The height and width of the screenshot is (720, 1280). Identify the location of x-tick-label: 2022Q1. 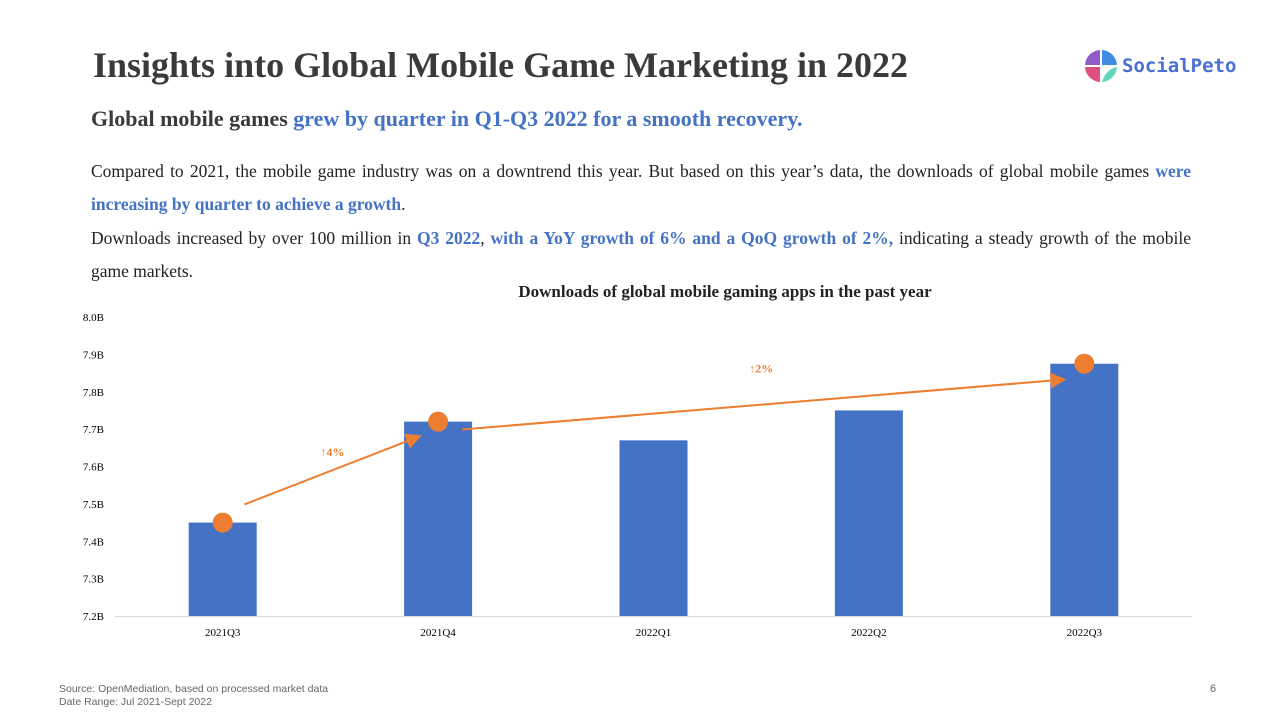
(653, 633).